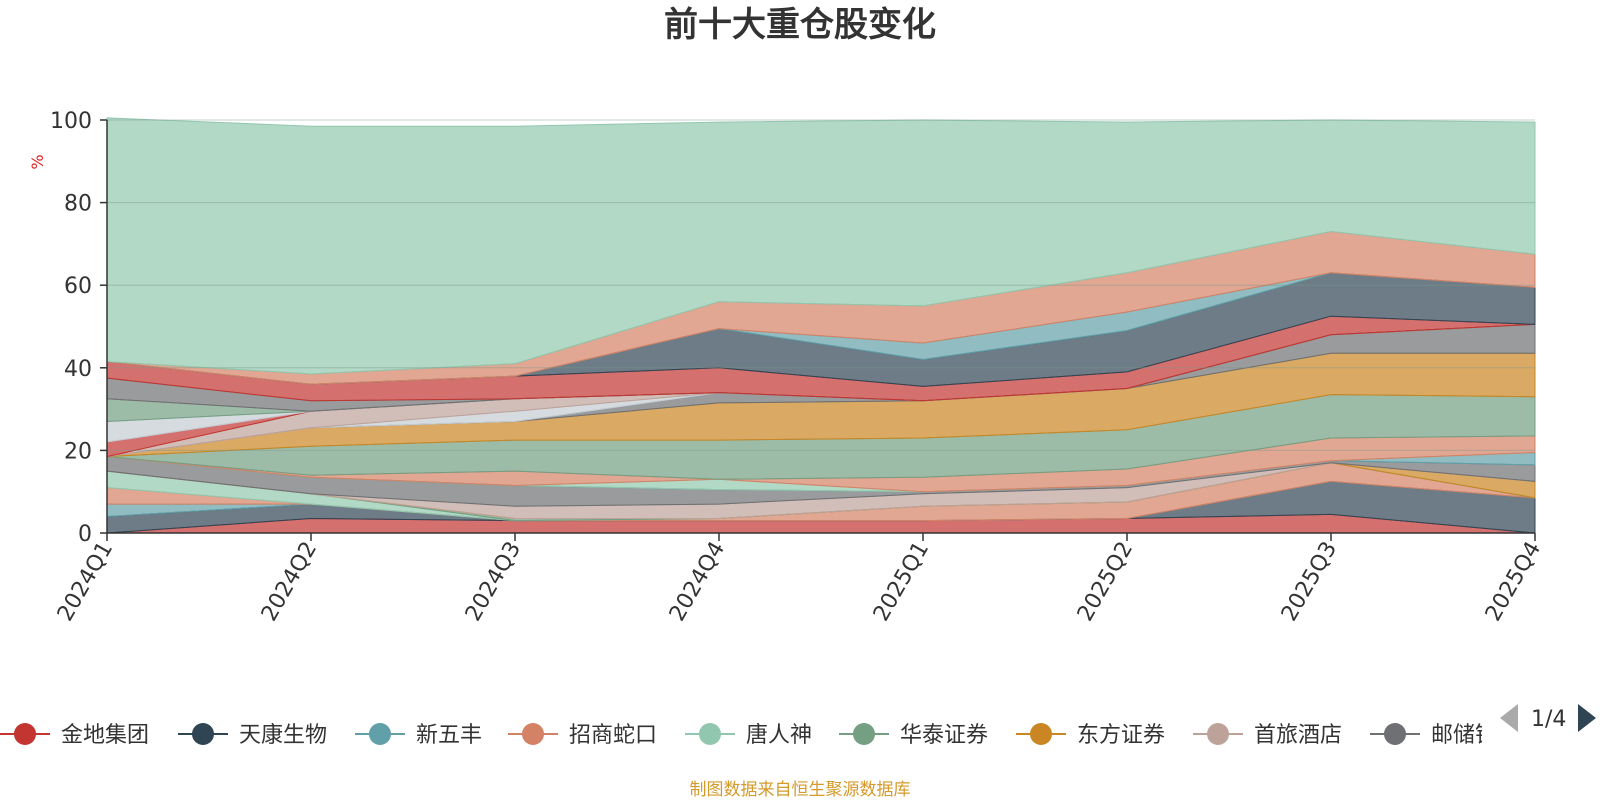 Image resolution: width=1600 pixels, height=800 pixels. What do you see at coordinates (800, 25) in the screenshot?
I see `chart-title: 前十大重仓股变化` at bounding box center [800, 25].